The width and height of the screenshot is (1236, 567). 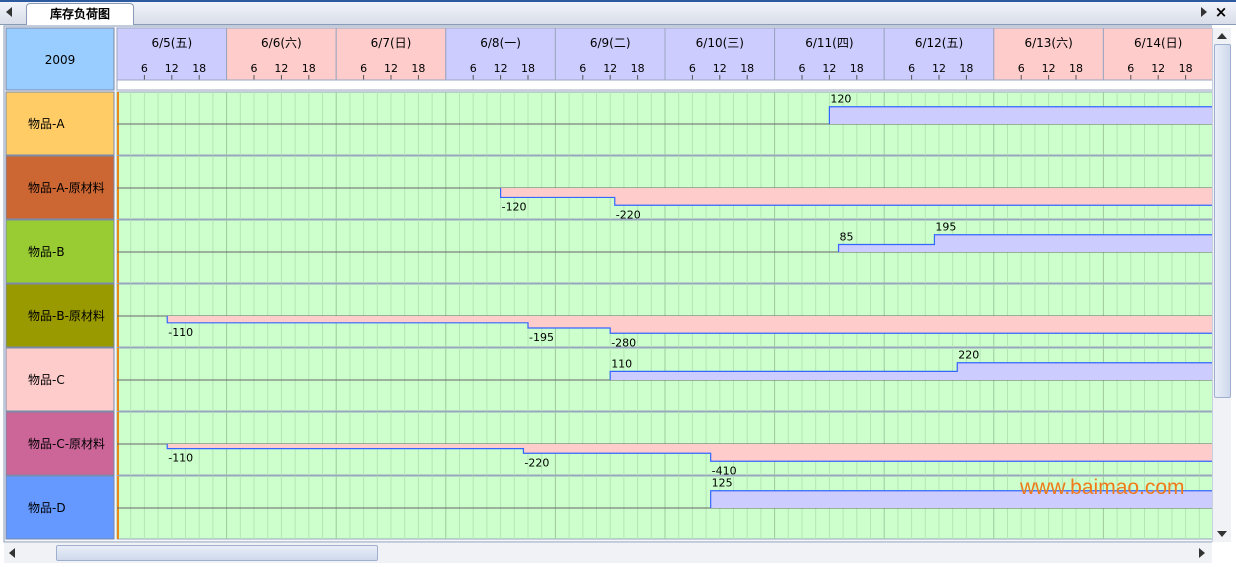 What do you see at coordinates (46, 252) in the screenshot?
I see `row-label: 物品-B` at bounding box center [46, 252].